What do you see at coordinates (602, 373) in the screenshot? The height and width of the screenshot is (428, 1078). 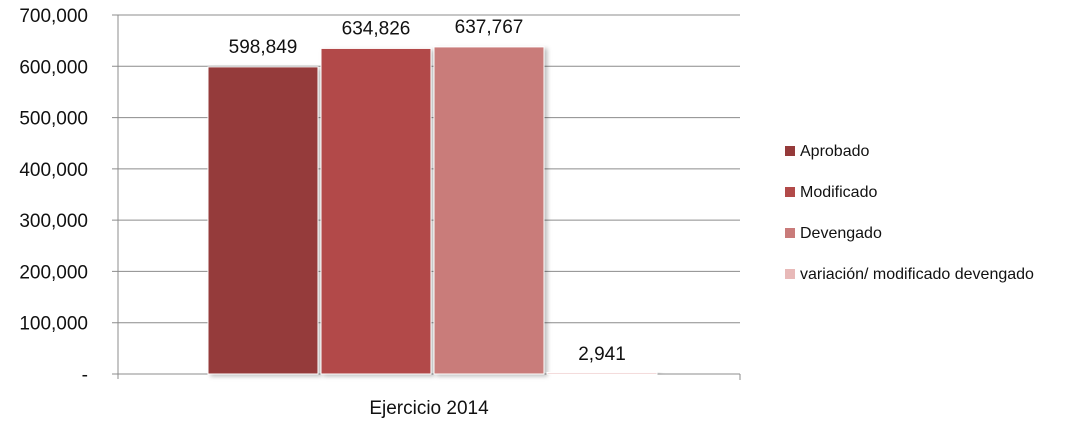 I see `bar-variaci-n-modificado-devengado` at bounding box center [602, 373].